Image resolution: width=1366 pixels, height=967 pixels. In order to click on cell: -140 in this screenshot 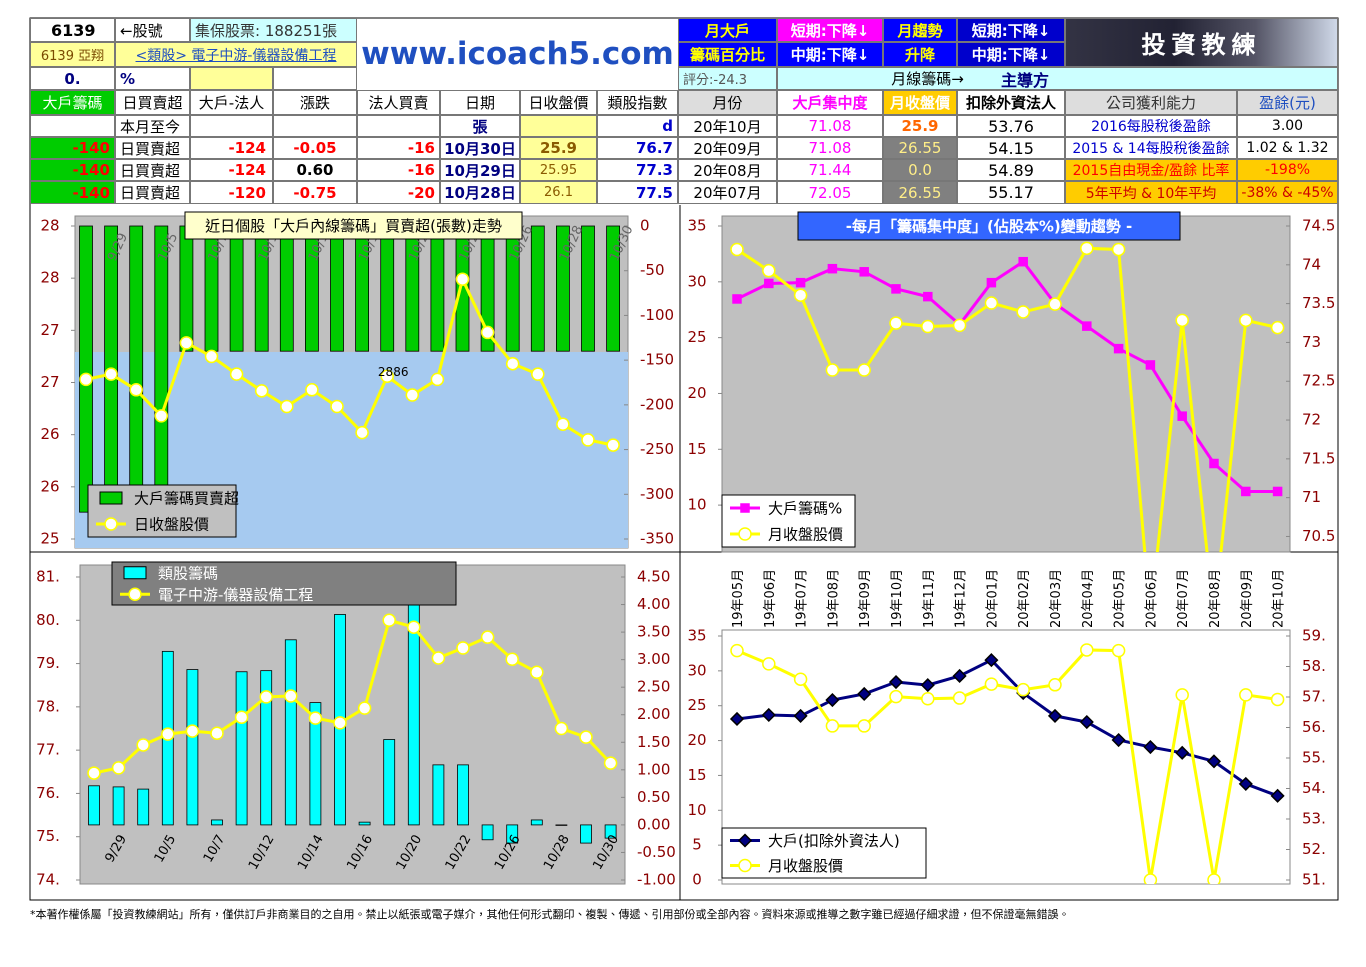, I will do `click(72, 148)`.